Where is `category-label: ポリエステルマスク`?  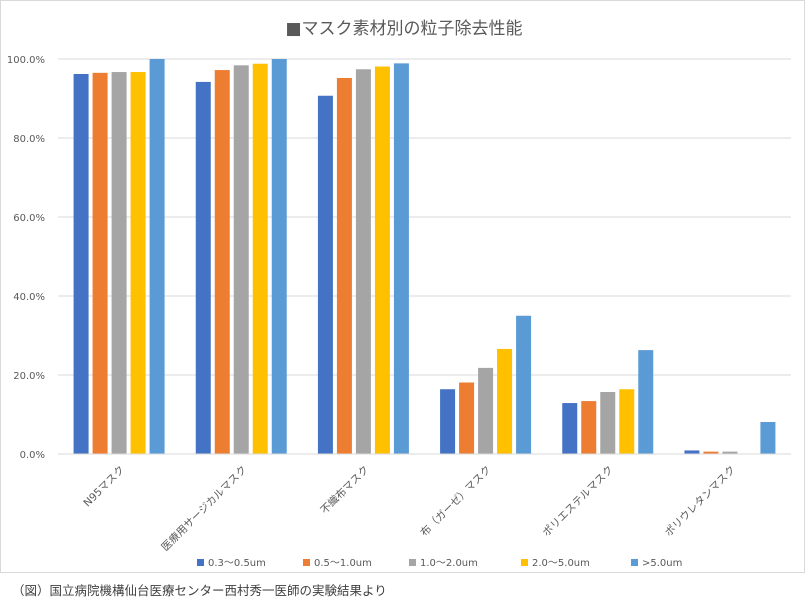
category-label: ポリエステルマスク is located at coordinates (578, 501).